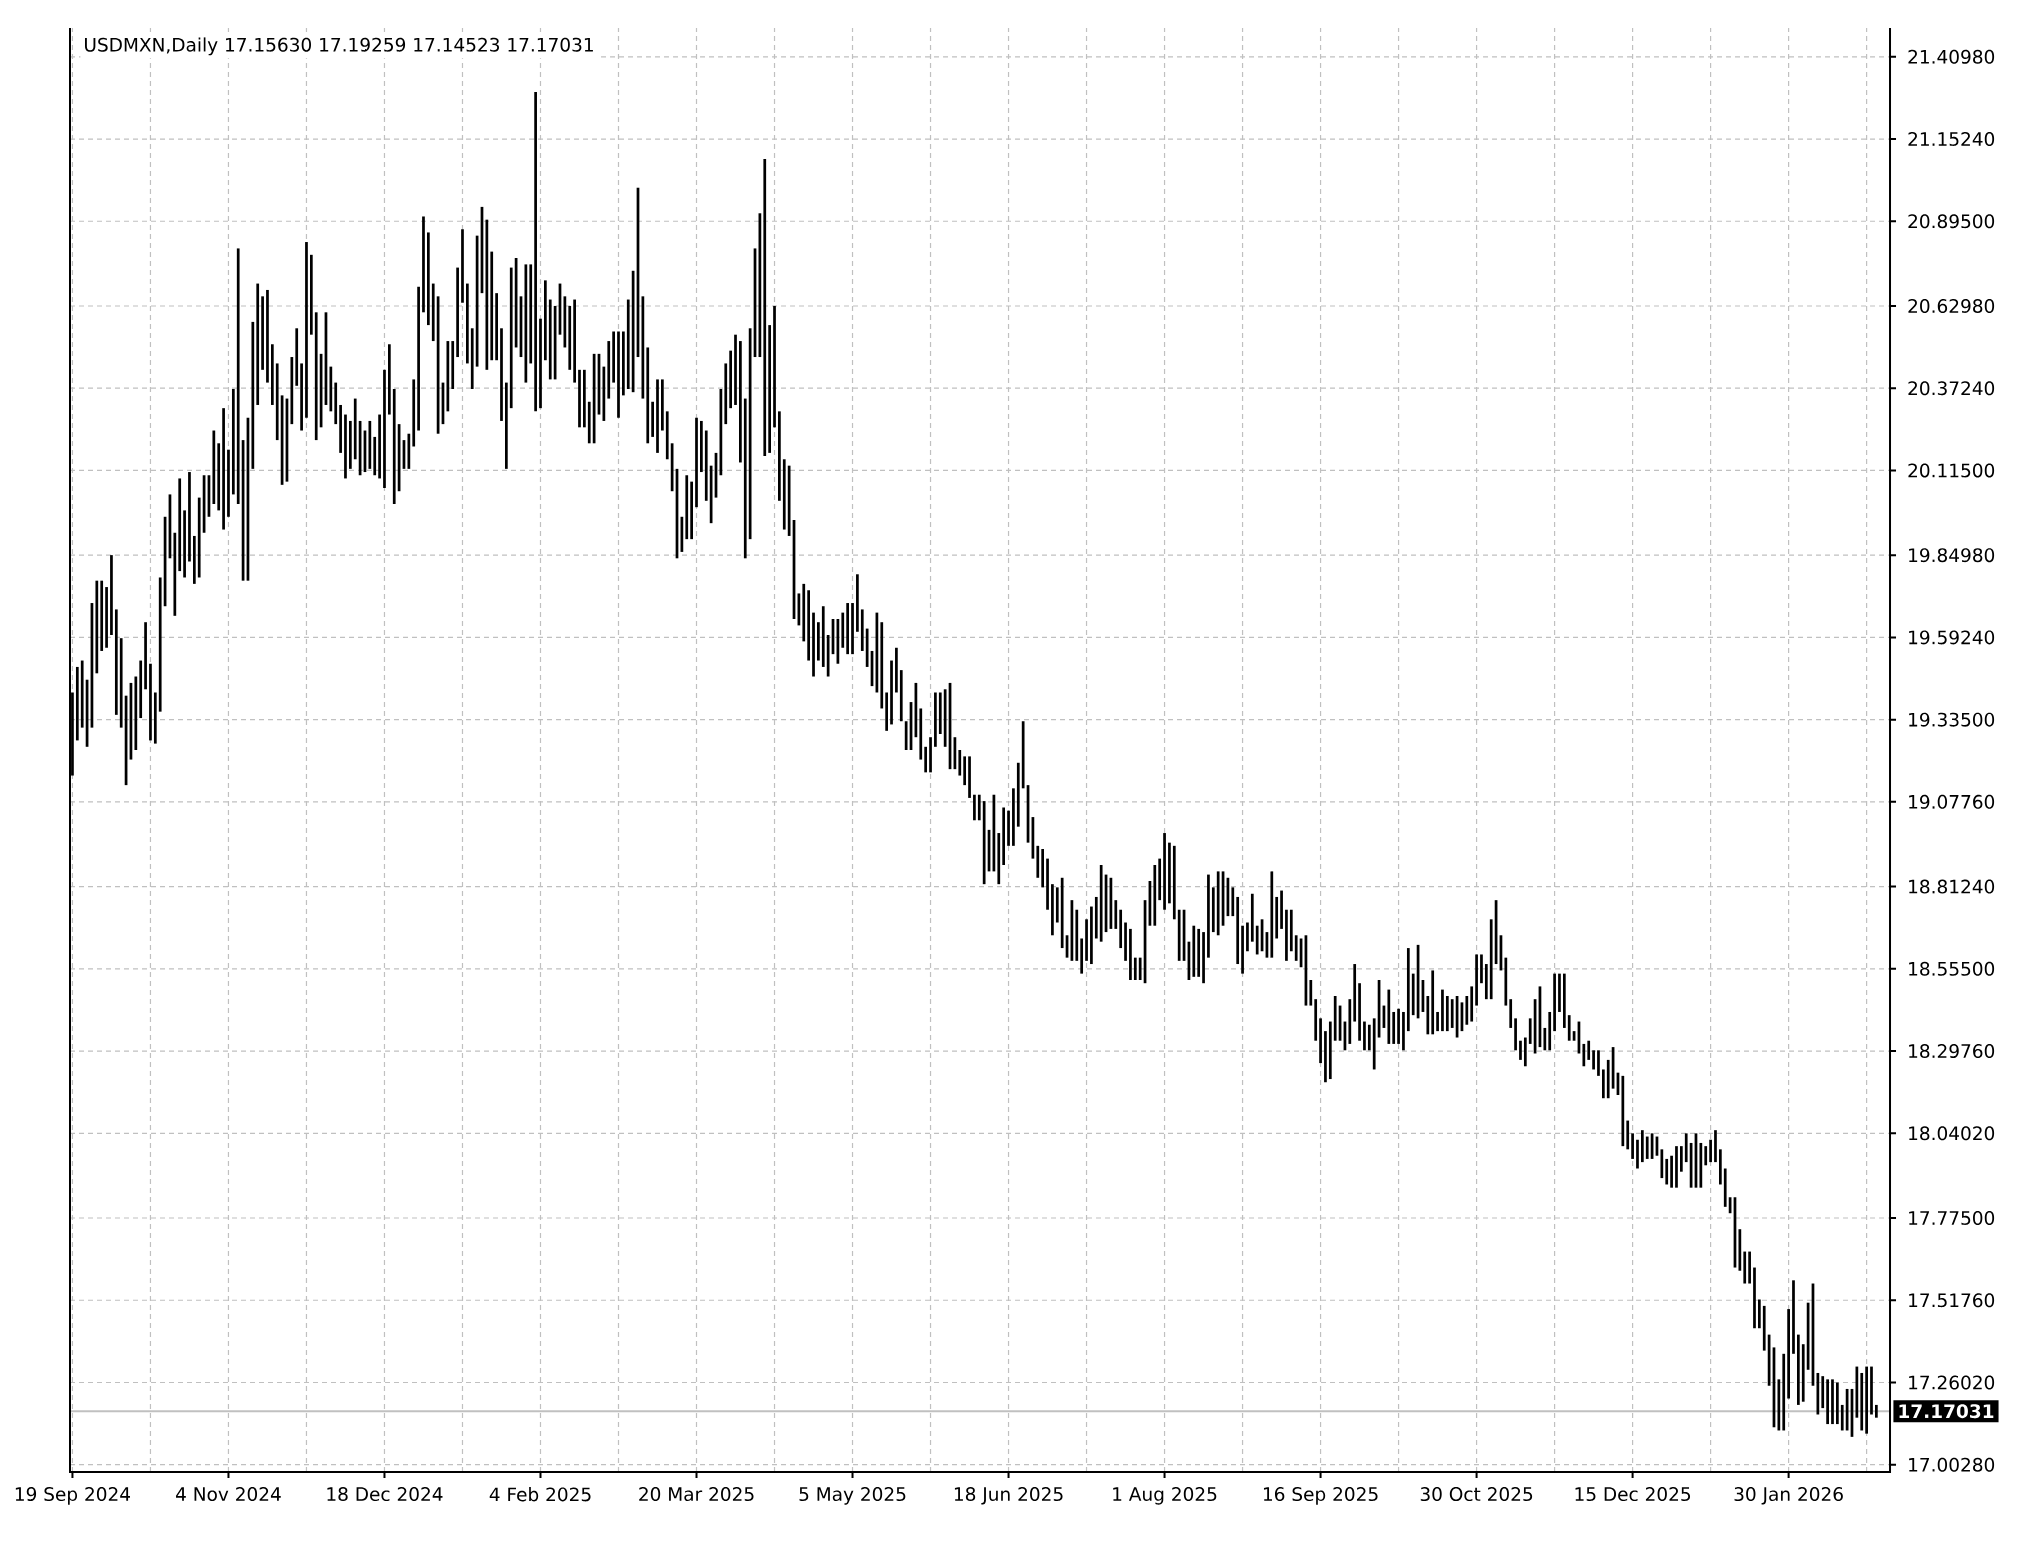  Describe the element at coordinates (1320, 1496) in the screenshot. I see `x-tick-label: 16 Sep 2025` at that location.